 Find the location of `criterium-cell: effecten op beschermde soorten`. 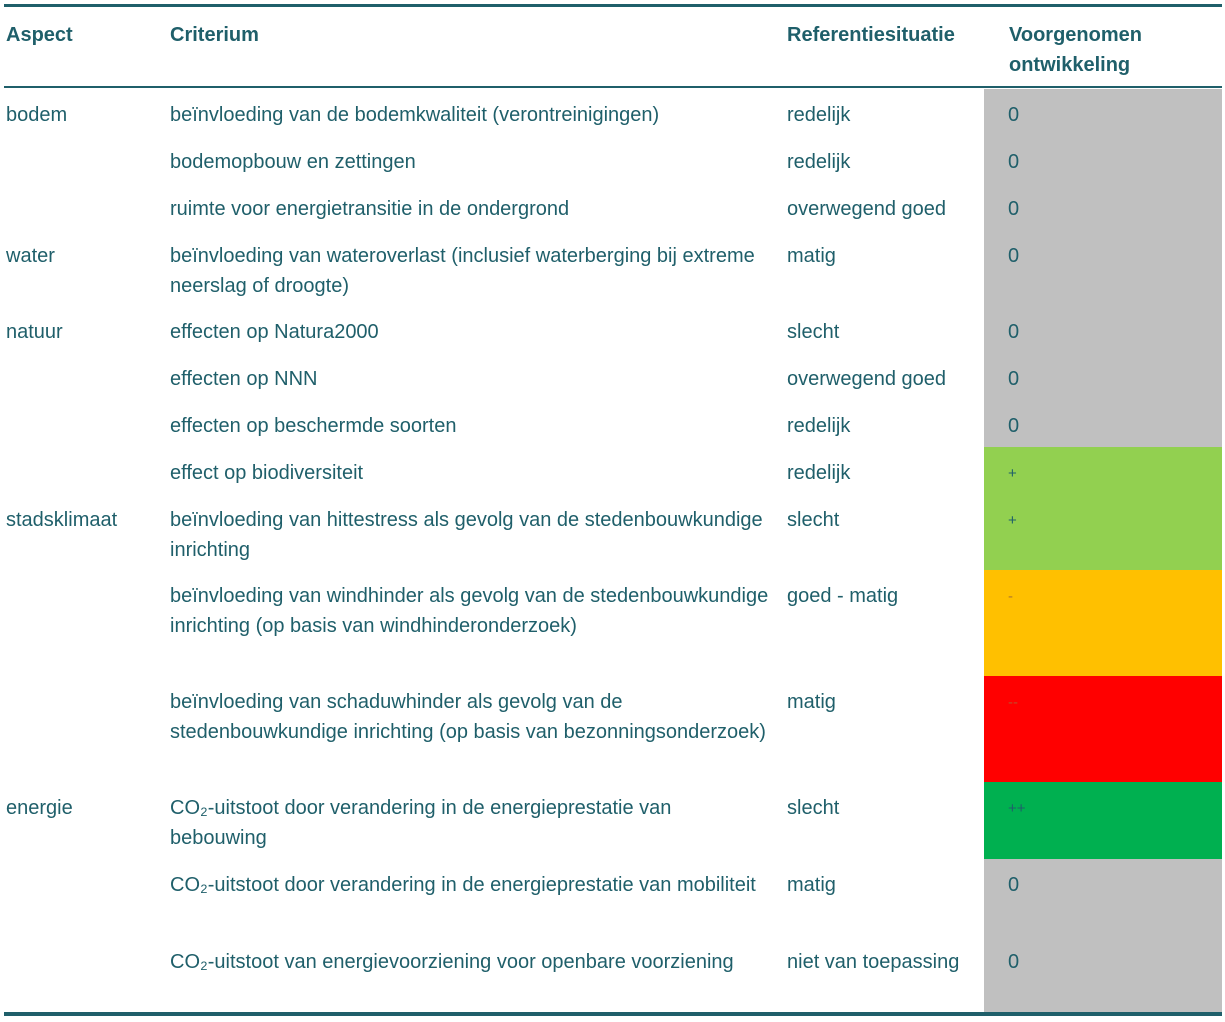

criterium-cell: effecten op beschermde soorten is located at coordinates (313, 426).